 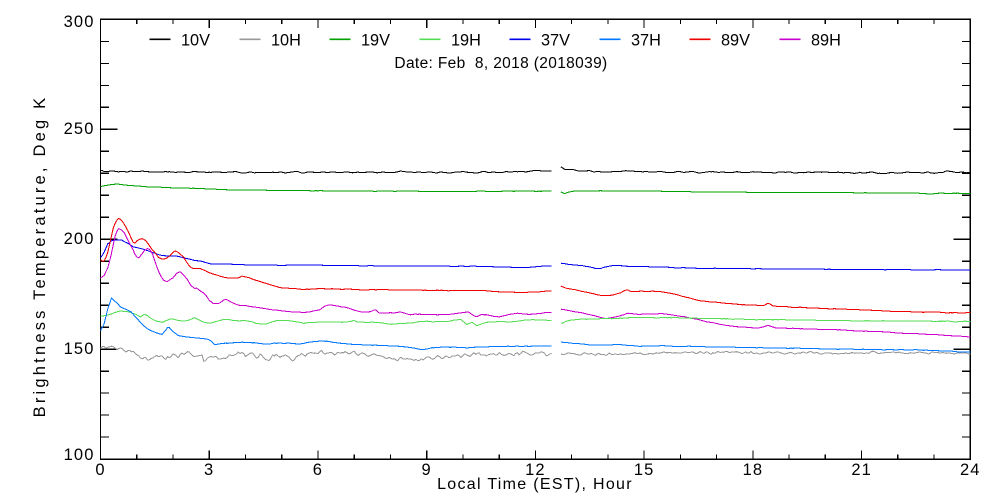 What do you see at coordinates (79, 129) in the screenshot?
I see `svg-text: 250` at bounding box center [79, 129].